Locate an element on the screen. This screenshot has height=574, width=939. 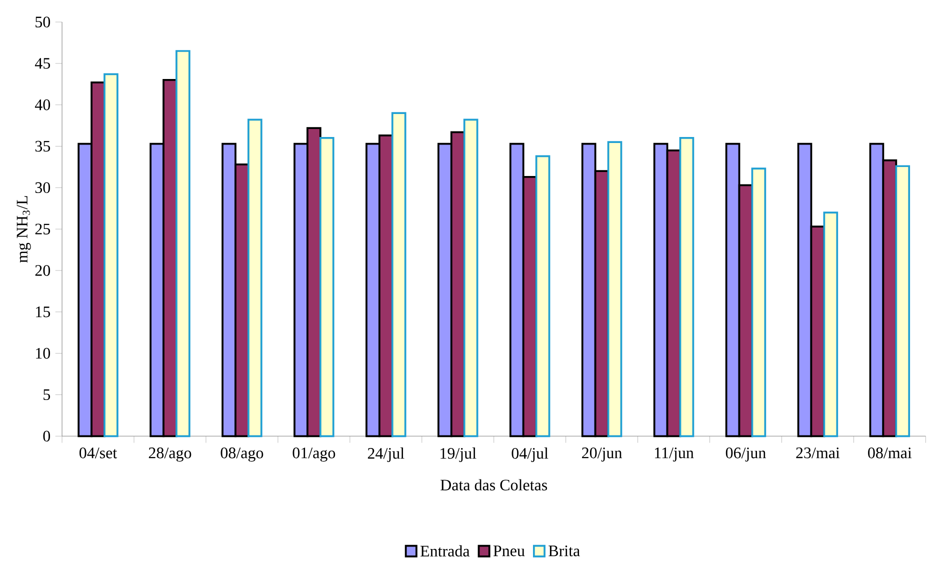
x-tick-label: 24/jul is located at coordinates (386, 454).